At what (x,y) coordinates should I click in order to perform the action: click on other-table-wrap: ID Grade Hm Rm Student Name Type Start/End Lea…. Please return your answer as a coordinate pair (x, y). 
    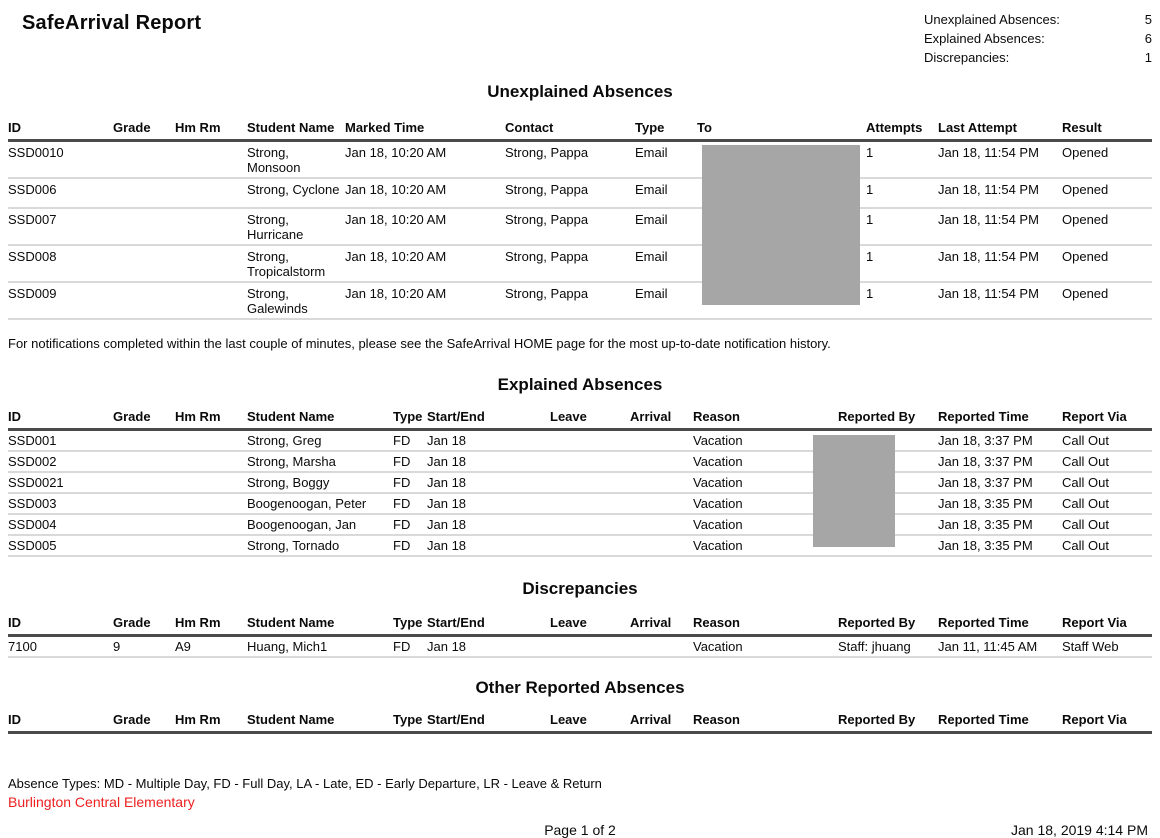
    Looking at the image, I should click on (580, 722).